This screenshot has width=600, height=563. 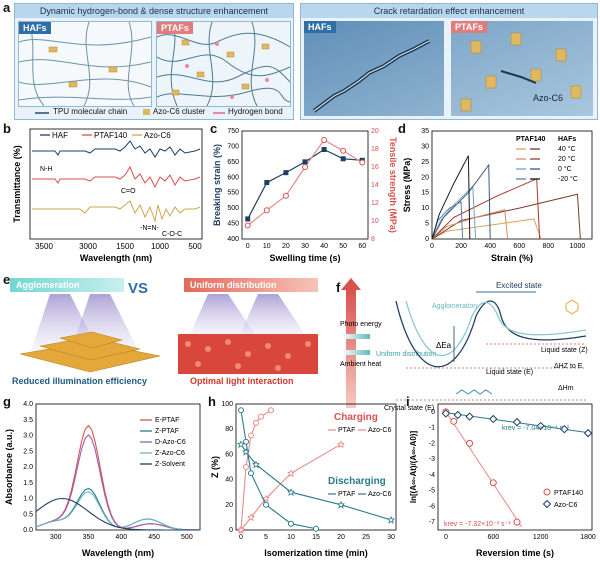 What do you see at coordinates (248, 334) in the screenshot?
I see `uniform-illustration` at bounding box center [248, 334].